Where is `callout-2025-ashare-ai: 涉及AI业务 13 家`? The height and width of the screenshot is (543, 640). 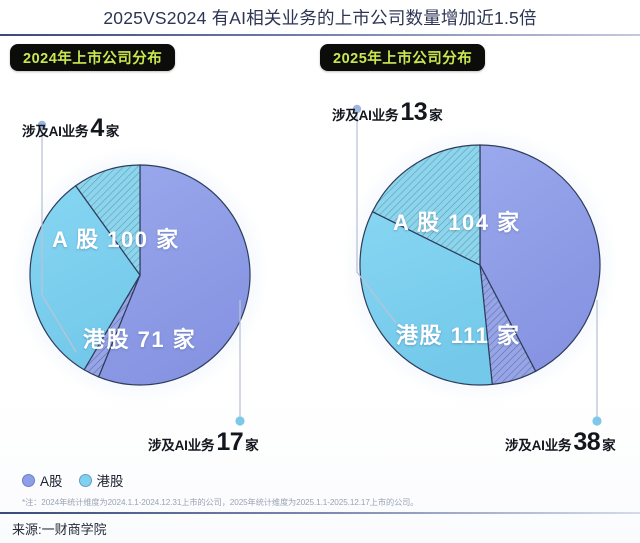
callout-2025-ashare-ai: 涉及AI业务 13 家 is located at coordinates (387, 112).